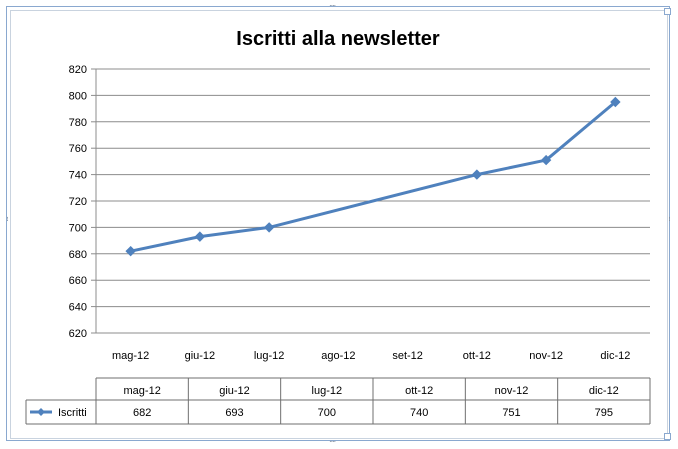 Image resolution: width=678 pixels, height=449 pixels. I want to click on x-tick-label: ago-12, so click(338, 356).